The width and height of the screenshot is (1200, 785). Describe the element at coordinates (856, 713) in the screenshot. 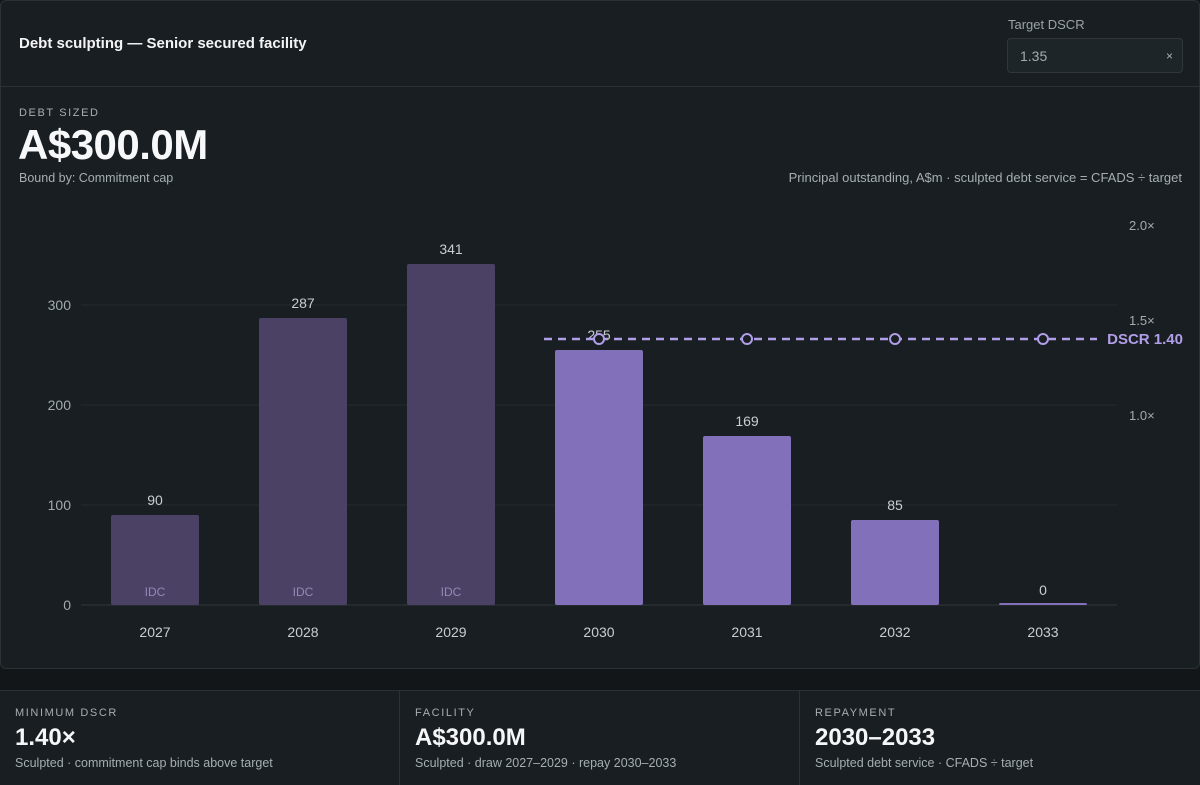

I see `card-label: REPAYMENT` at that location.